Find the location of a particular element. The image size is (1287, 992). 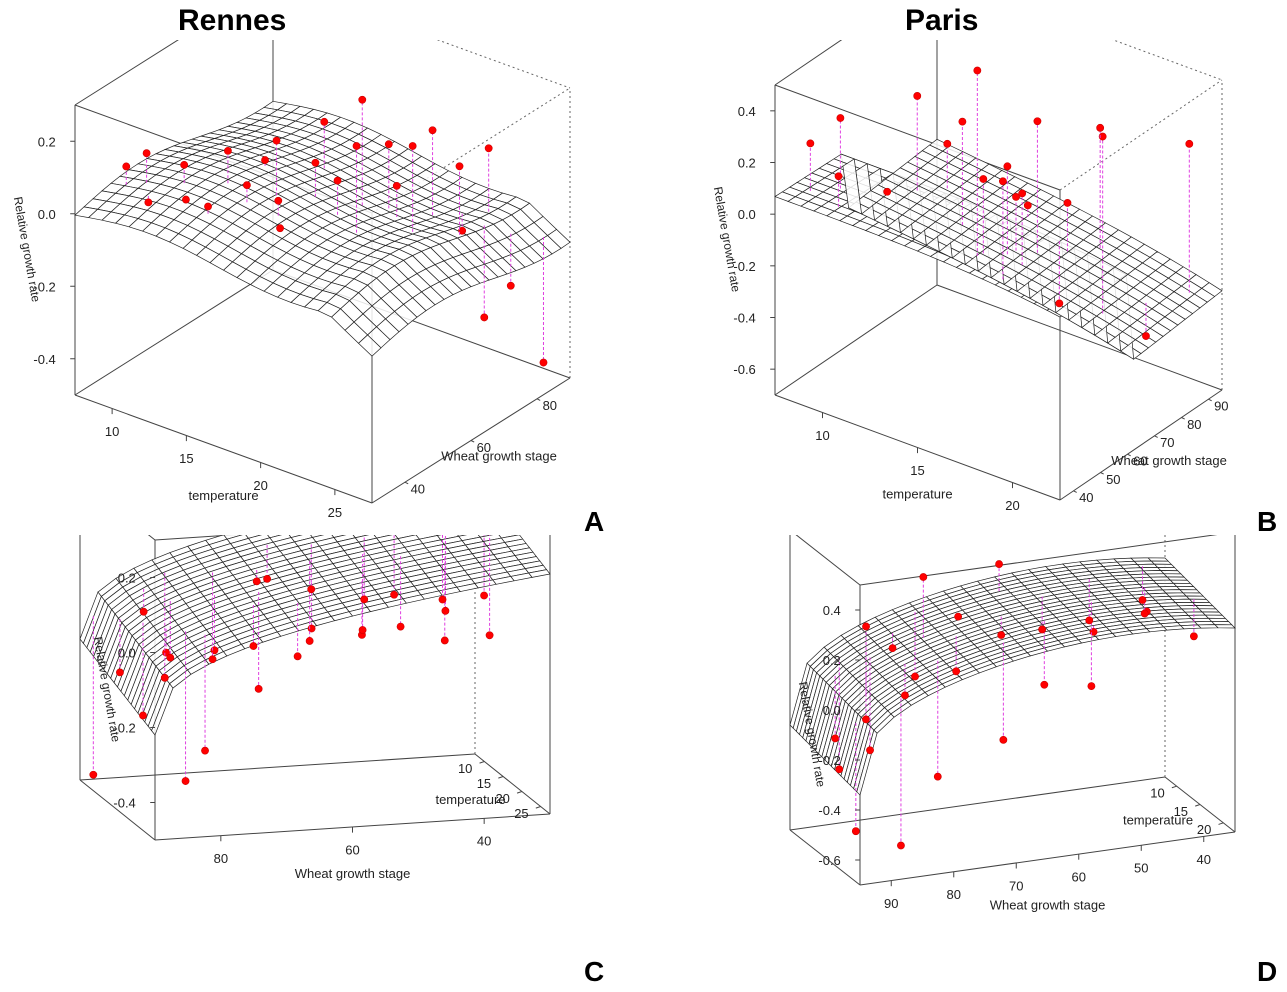

column-title-rennes: Rennes is located at coordinates (232, 20).